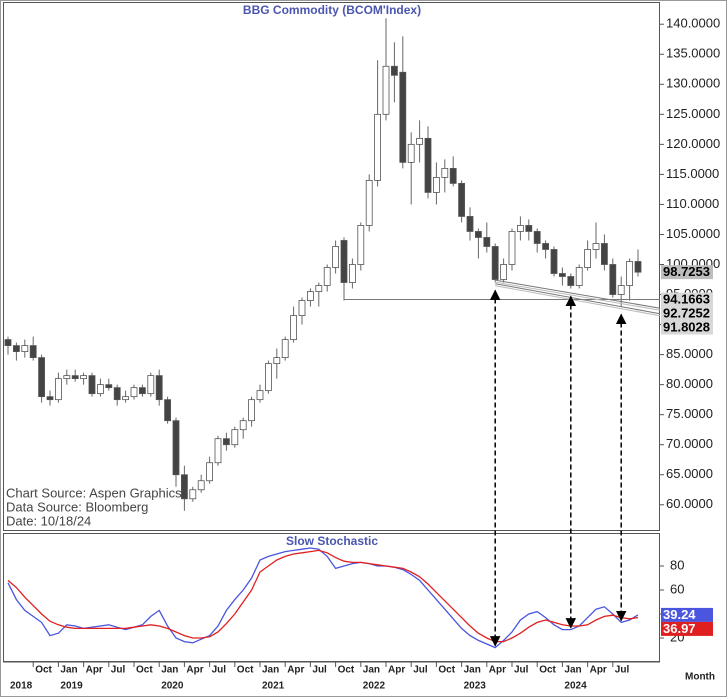  What do you see at coordinates (679, 614) in the screenshot?
I see `value-badge-label: 39.24` at bounding box center [679, 614].